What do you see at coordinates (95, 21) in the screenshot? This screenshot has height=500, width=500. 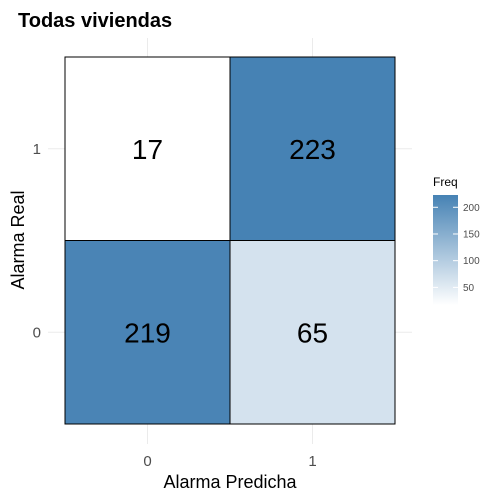 I see `chart-title: Todas viviendas` at bounding box center [95, 21].